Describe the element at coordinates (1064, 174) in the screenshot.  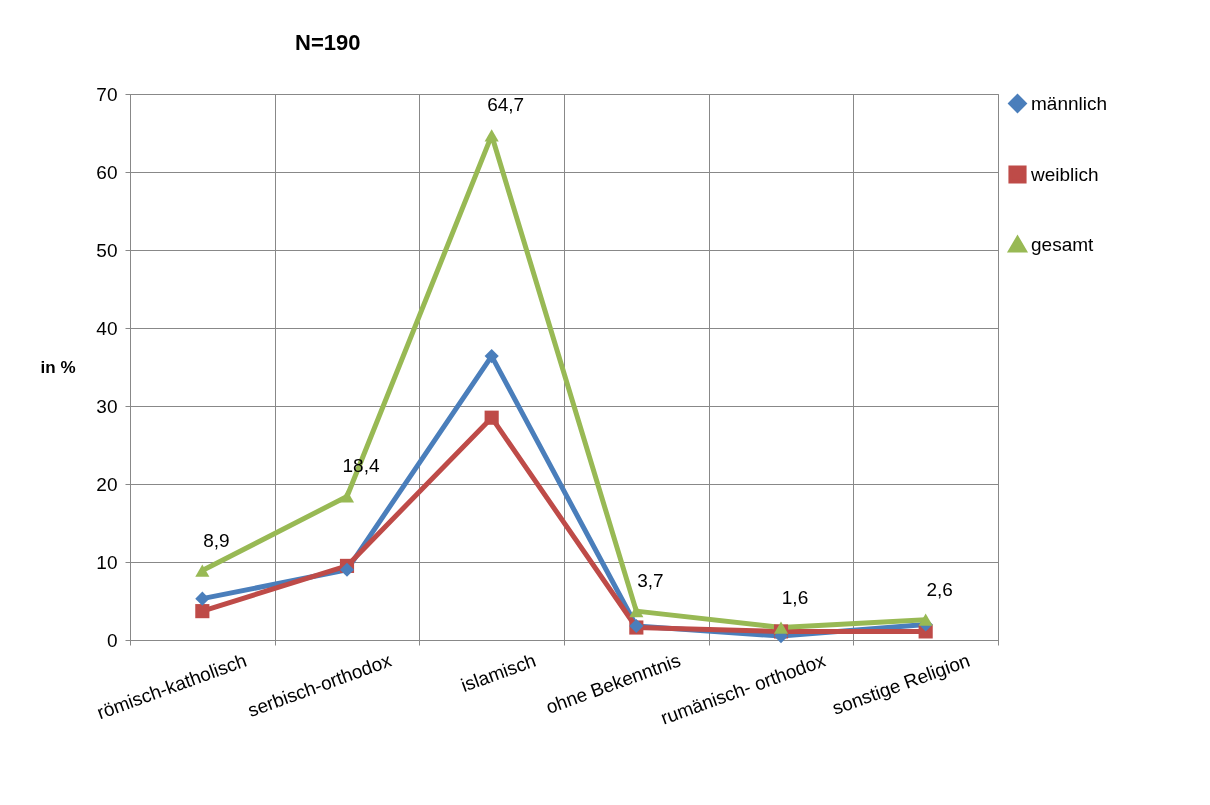
I see `legend-label: weiblich` at that location.